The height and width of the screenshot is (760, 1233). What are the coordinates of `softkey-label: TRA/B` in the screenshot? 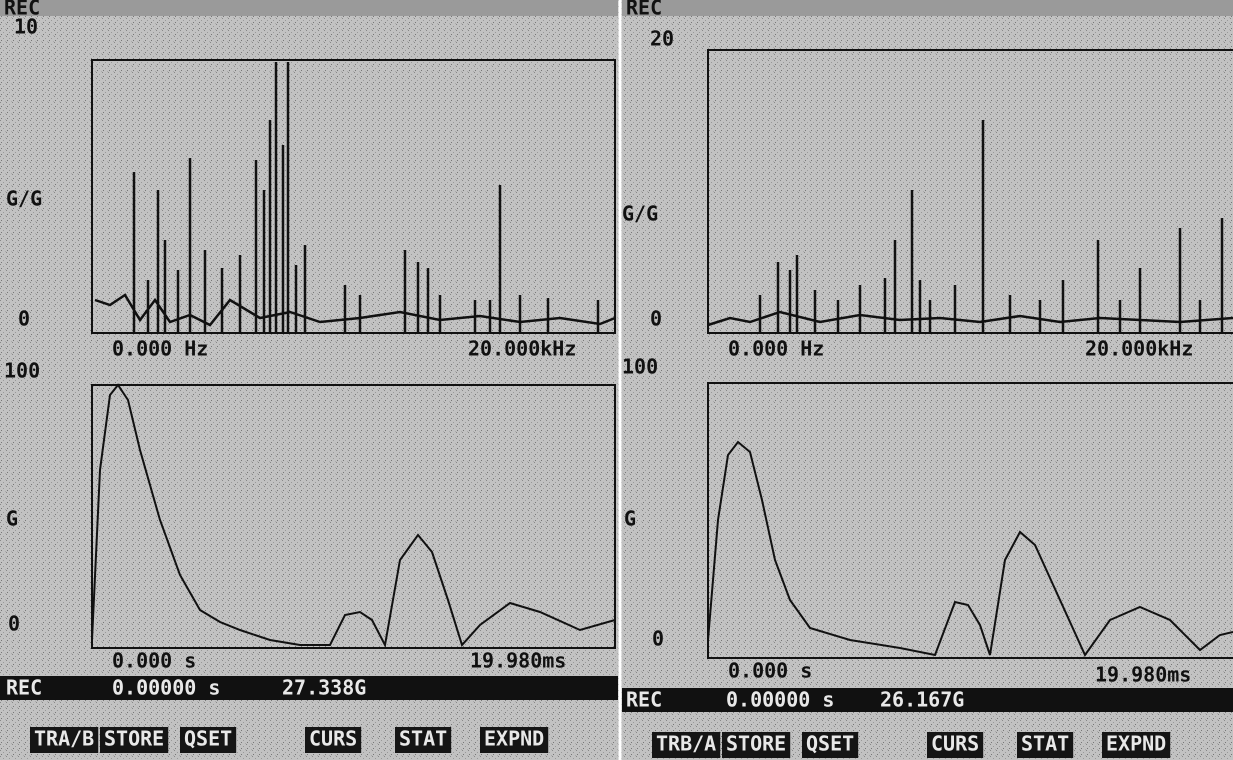 It's located at (64, 739).